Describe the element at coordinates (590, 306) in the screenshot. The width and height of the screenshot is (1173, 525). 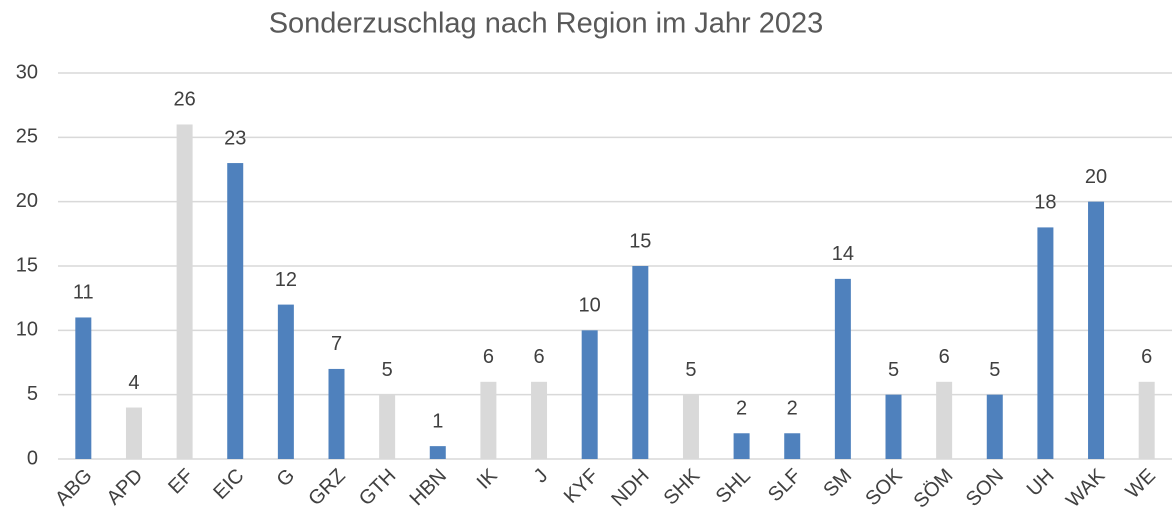
I see `data-label: 10` at that location.